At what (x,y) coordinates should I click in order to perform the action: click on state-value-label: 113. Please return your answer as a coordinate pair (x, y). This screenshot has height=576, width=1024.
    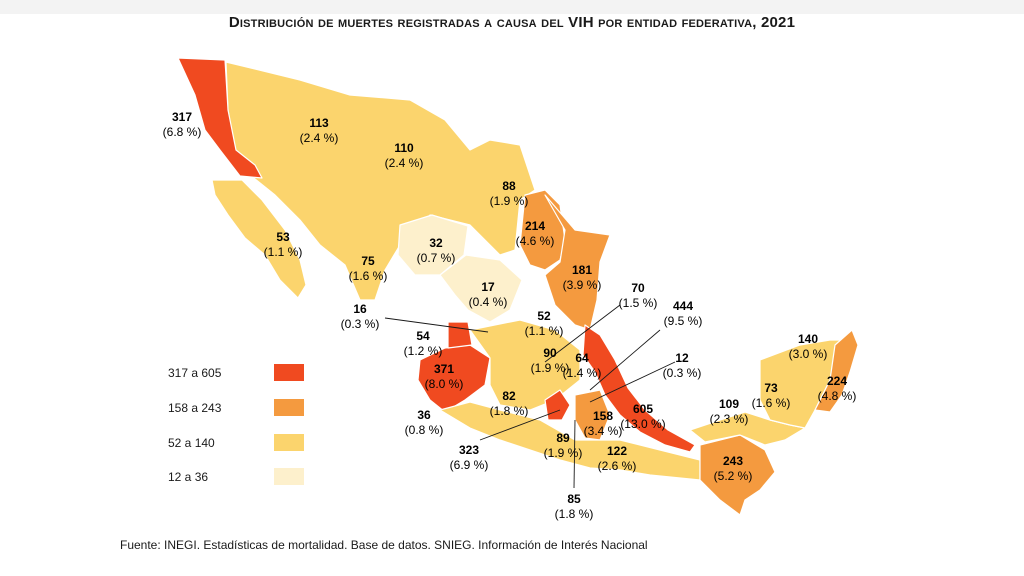
    Looking at the image, I should click on (319, 123).